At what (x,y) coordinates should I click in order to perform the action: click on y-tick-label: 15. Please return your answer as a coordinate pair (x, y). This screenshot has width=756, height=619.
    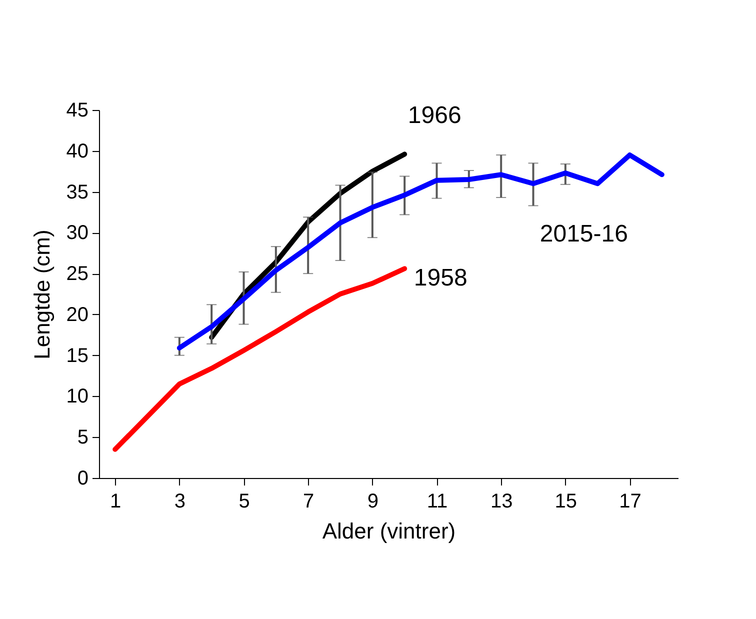
    Looking at the image, I should click on (77, 355).